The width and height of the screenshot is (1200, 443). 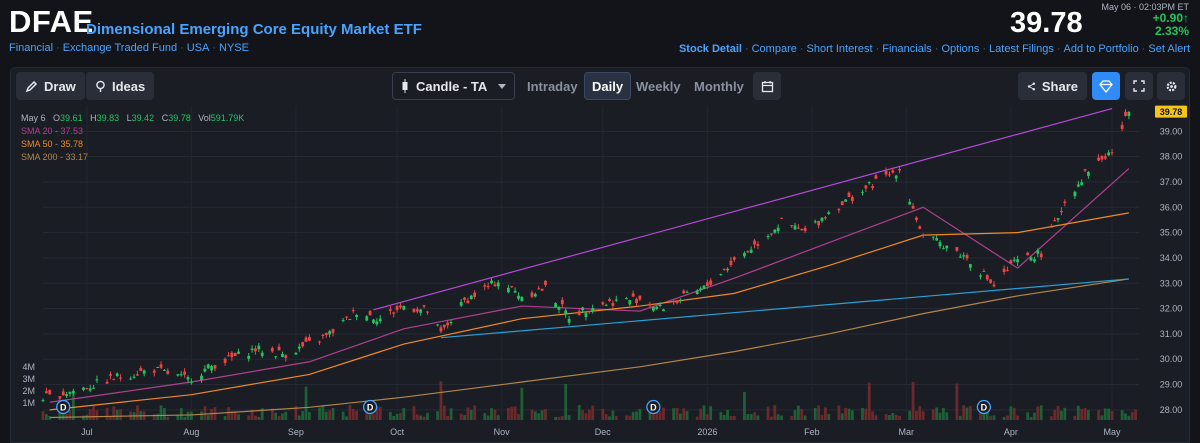 What do you see at coordinates (774, 49) in the screenshot?
I see `link-compare: Compare` at bounding box center [774, 49].